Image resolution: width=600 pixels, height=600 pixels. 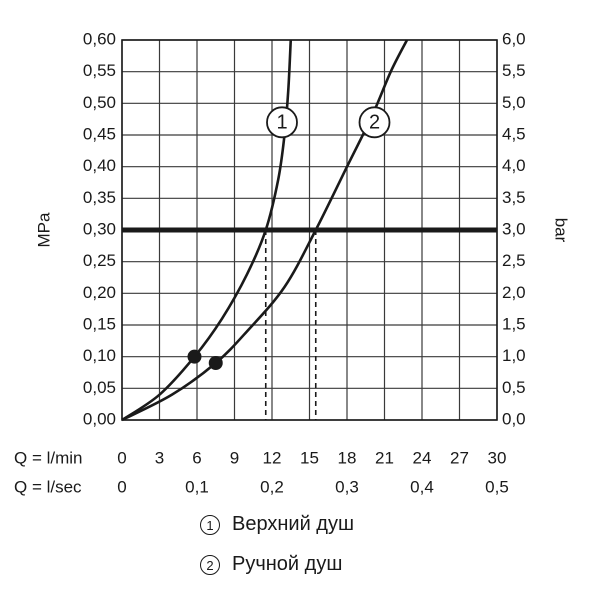 What do you see at coordinates (514, 133) in the screenshot?
I see `y-right-tick-label: 4,5` at bounding box center [514, 133].